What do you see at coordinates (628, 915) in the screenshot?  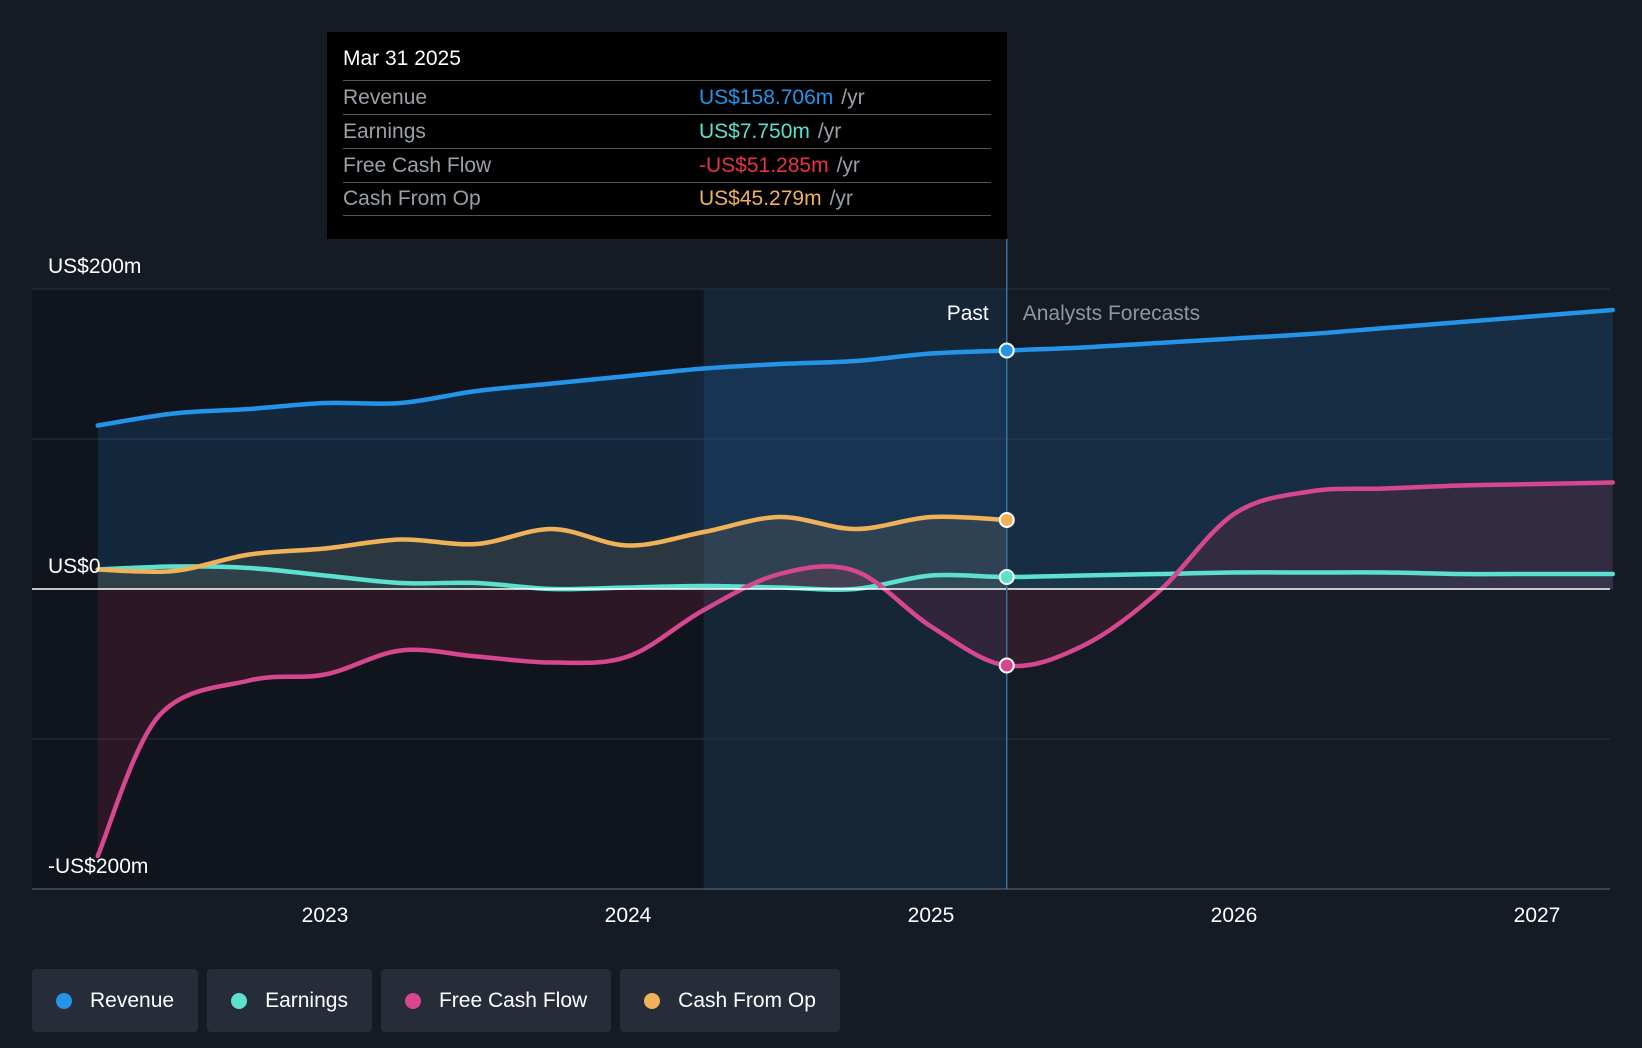 I see `x-tick-label: 2024` at bounding box center [628, 915].